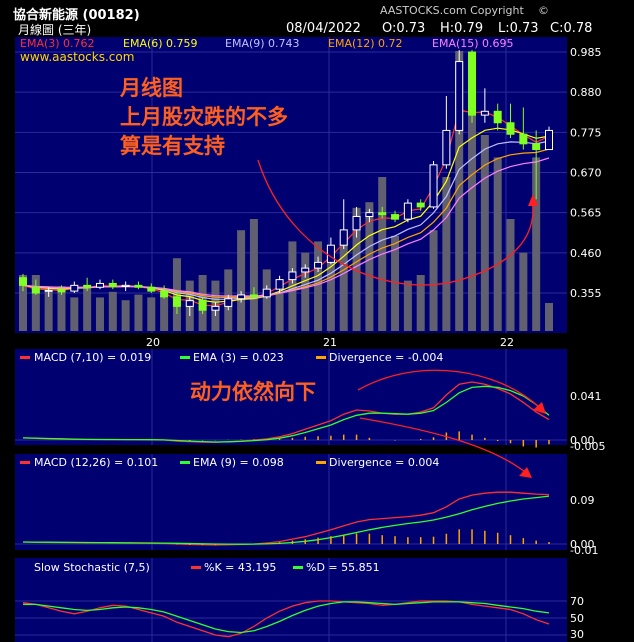 The image size is (634, 642). What do you see at coordinates (253, 392) in the screenshot?
I see `macd-fast-annotation: 动力依然向下` at bounding box center [253, 392].